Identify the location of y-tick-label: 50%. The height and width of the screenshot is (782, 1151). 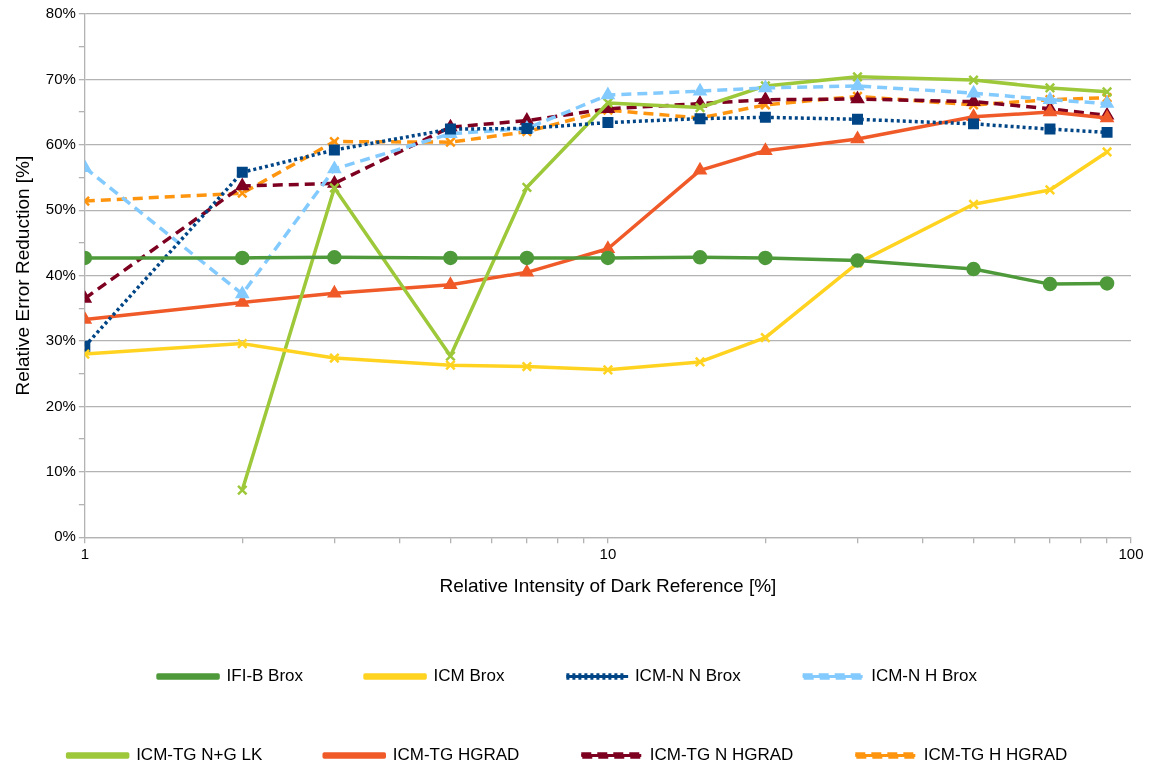
(60, 209).